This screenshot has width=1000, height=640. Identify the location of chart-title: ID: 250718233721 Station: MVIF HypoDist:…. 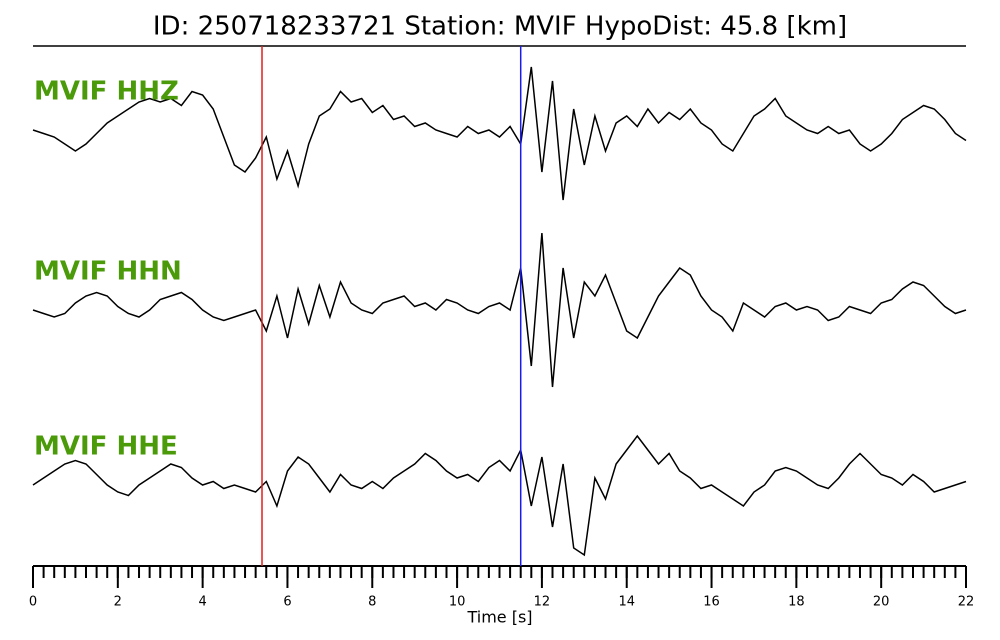
(500, 27).